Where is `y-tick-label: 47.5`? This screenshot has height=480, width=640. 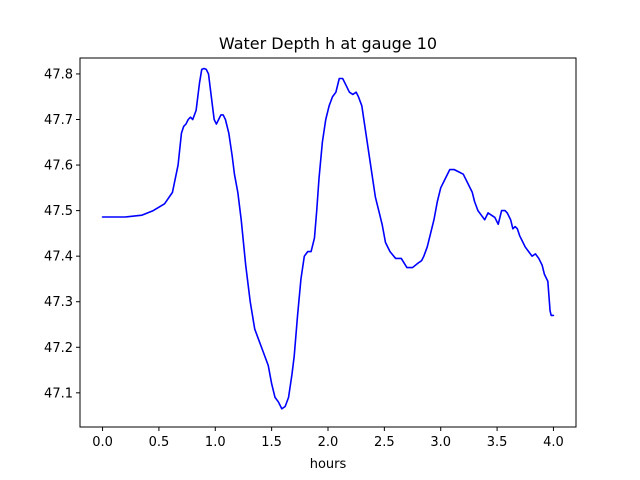
y-tick-label: 47.5 is located at coordinates (58, 211).